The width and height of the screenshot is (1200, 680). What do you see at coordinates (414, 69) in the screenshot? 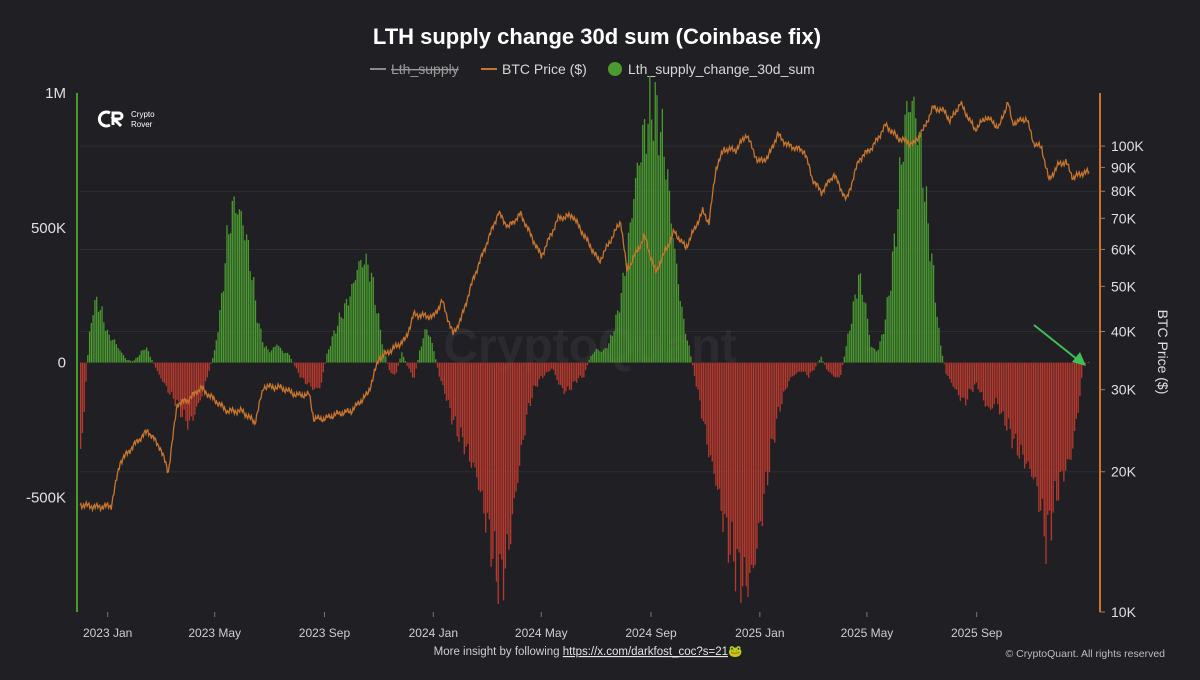
I see `legend-item-lth-supply: Lth_supply` at bounding box center [414, 69].